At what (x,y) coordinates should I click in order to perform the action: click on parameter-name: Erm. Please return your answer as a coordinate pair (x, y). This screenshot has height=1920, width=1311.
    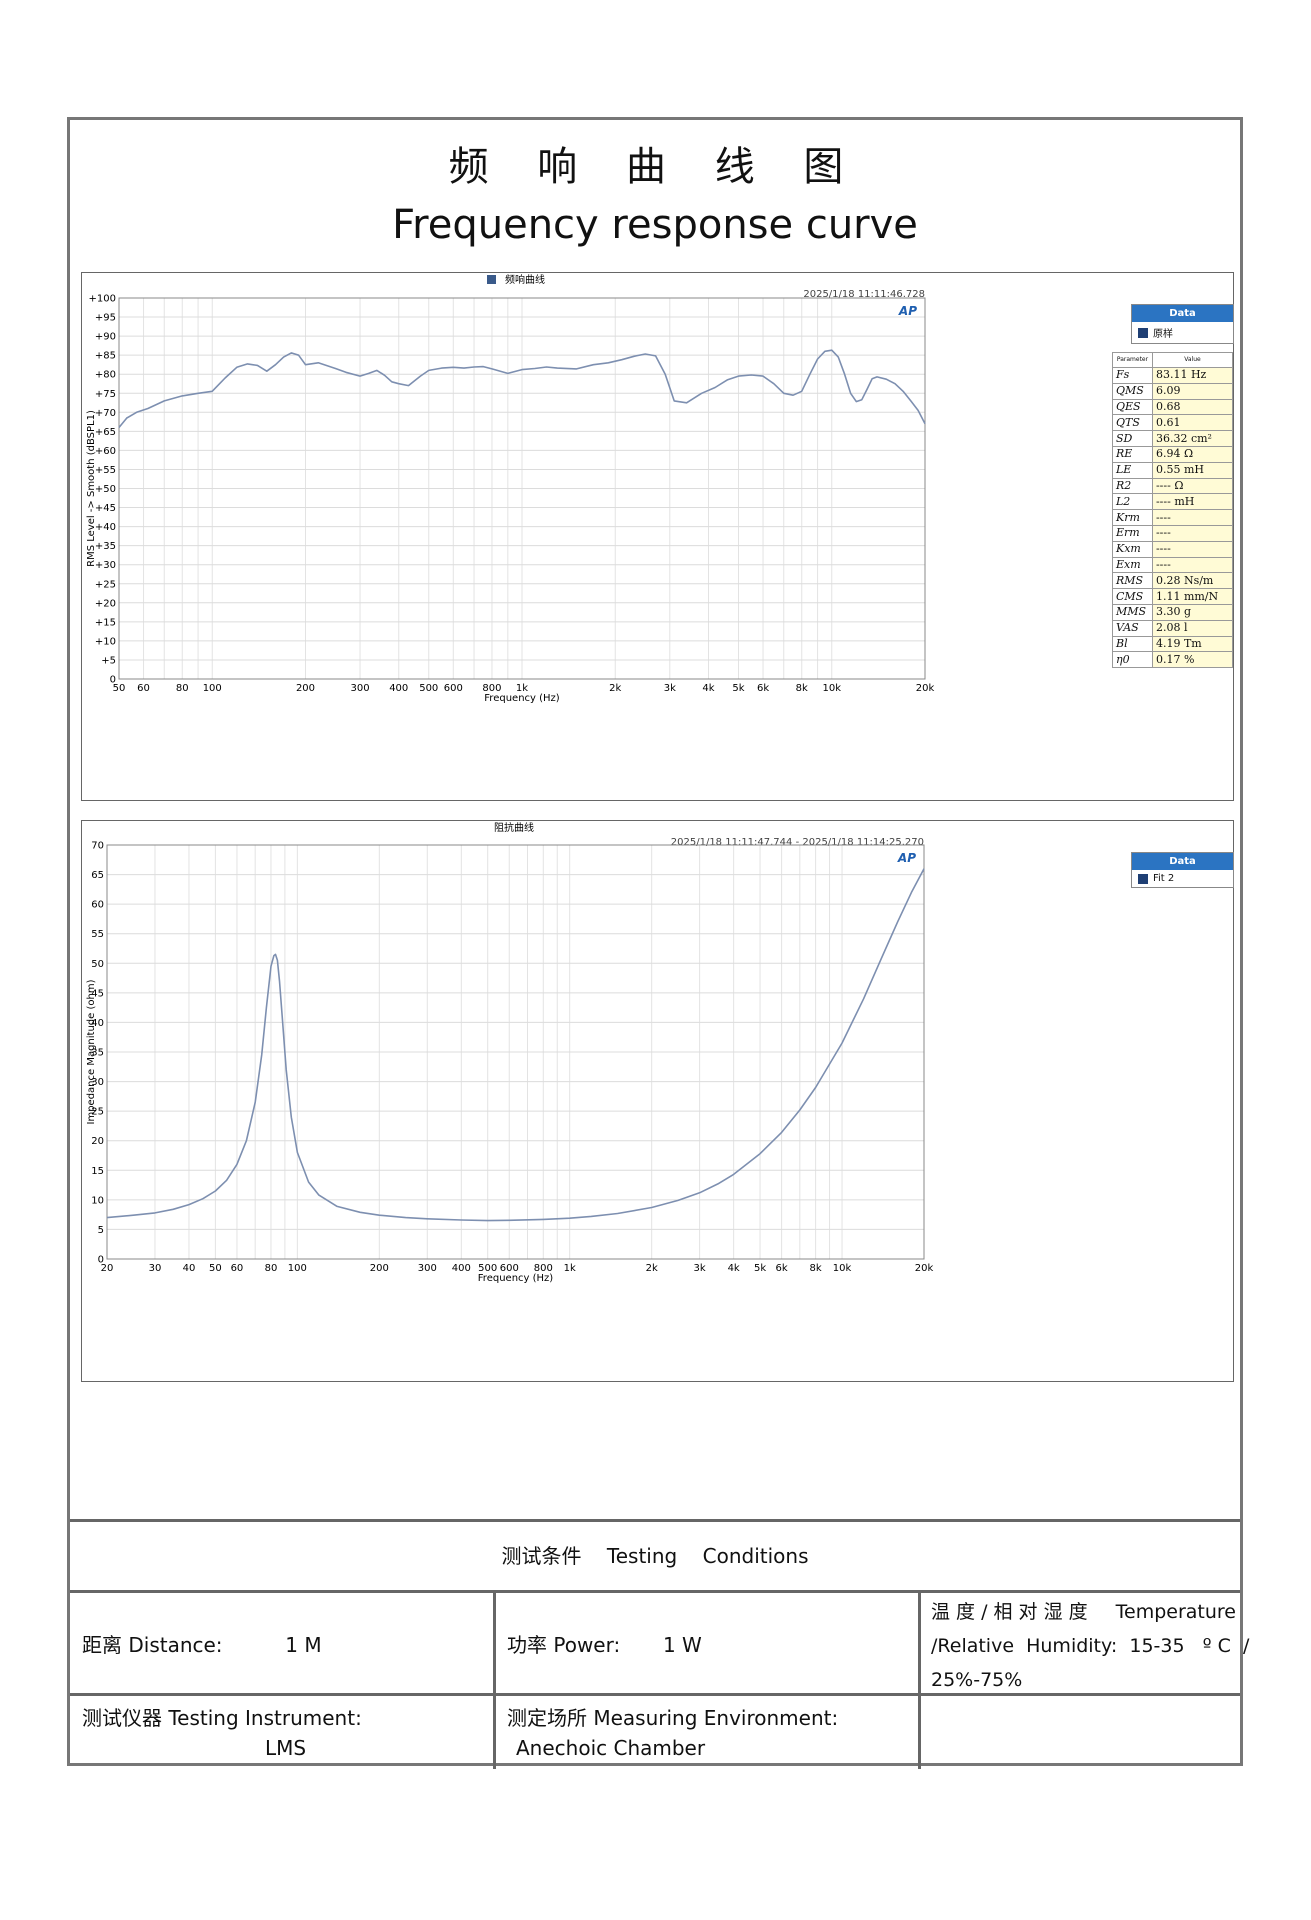
    Looking at the image, I should click on (1132, 533).